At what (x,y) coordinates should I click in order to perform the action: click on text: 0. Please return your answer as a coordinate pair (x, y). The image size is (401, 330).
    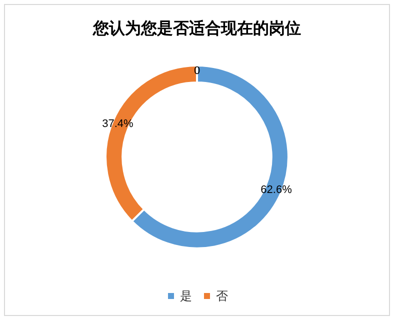
    Looking at the image, I should click on (197, 70).